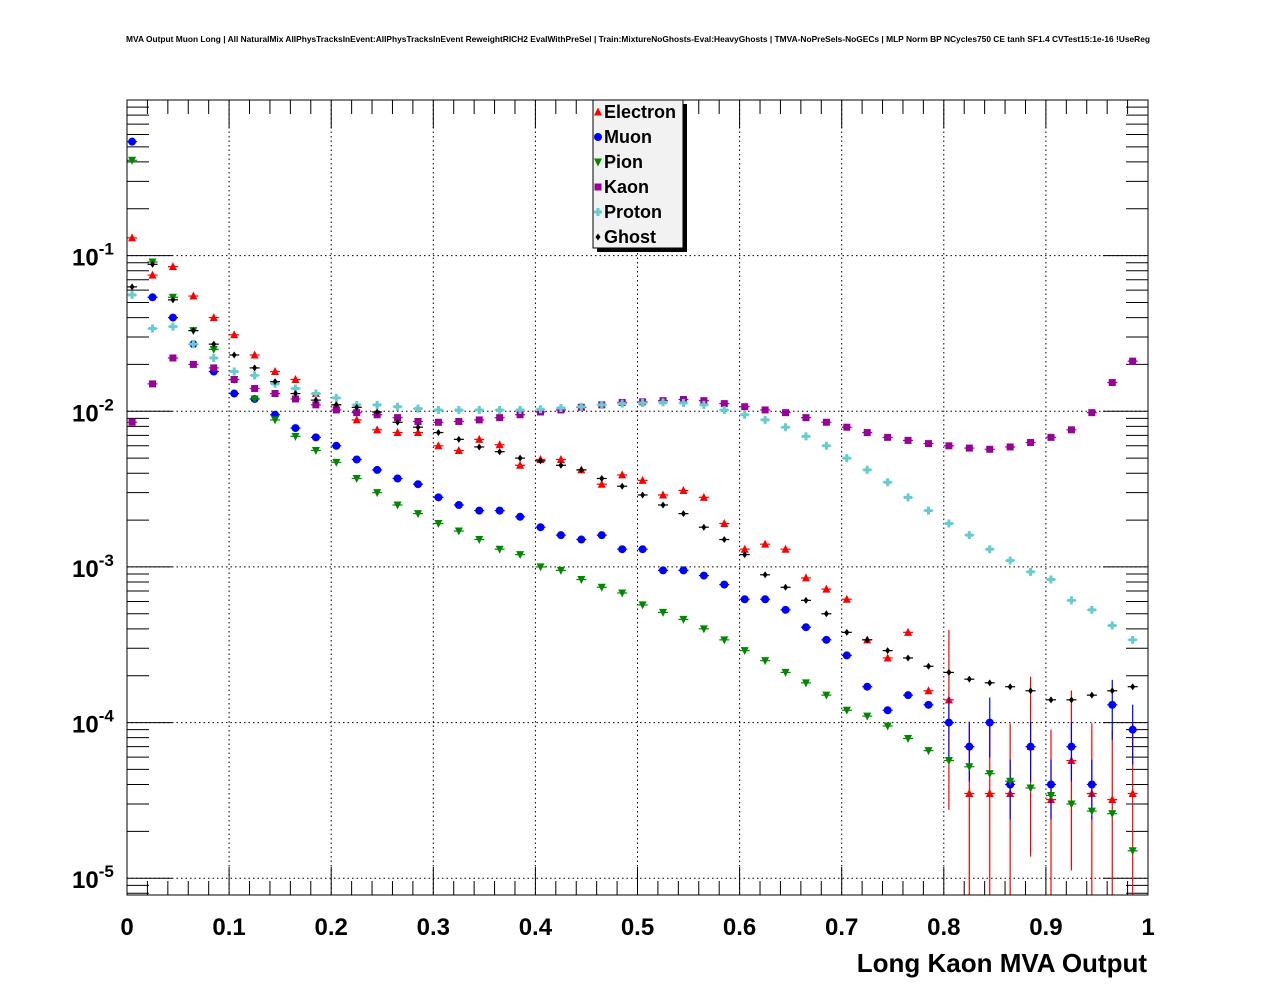 The image size is (1276, 996). I want to click on x-tick-label: 0.8, so click(943, 927).